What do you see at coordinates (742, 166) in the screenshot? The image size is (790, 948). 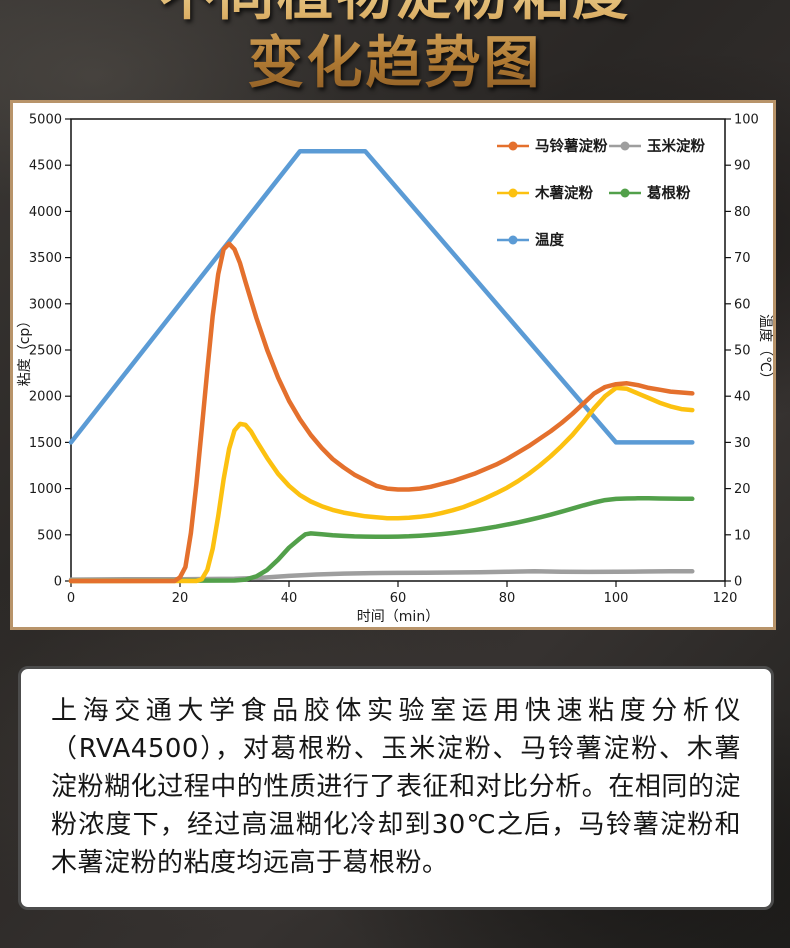 I see `svg-text: 90` at bounding box center [742, 166].